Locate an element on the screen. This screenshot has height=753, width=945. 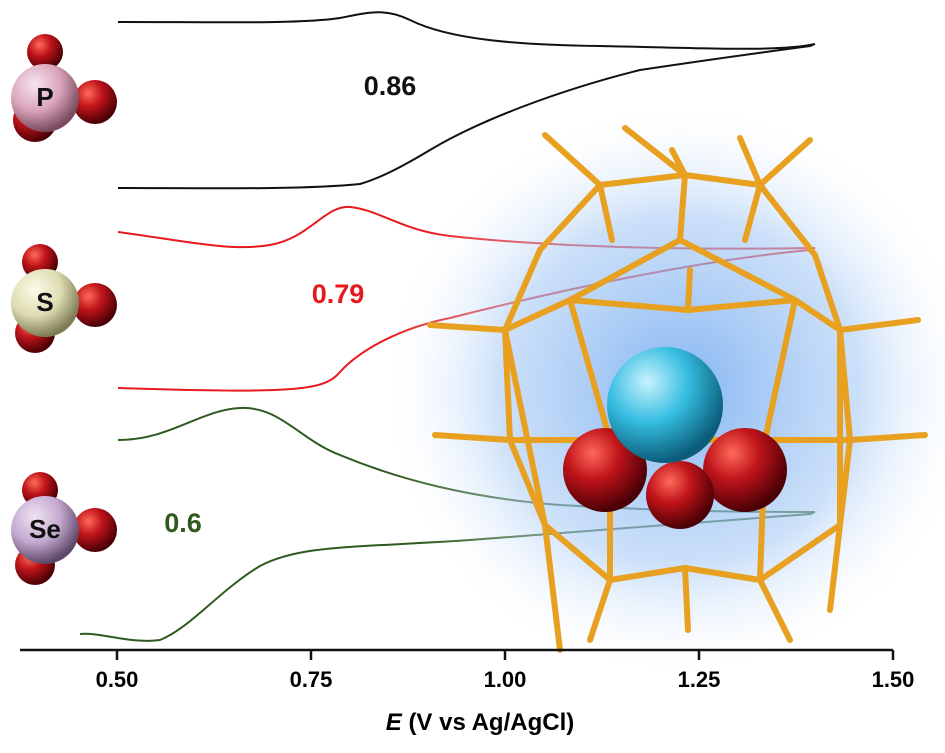
so3-model: S is located at coordinates (64, 298).